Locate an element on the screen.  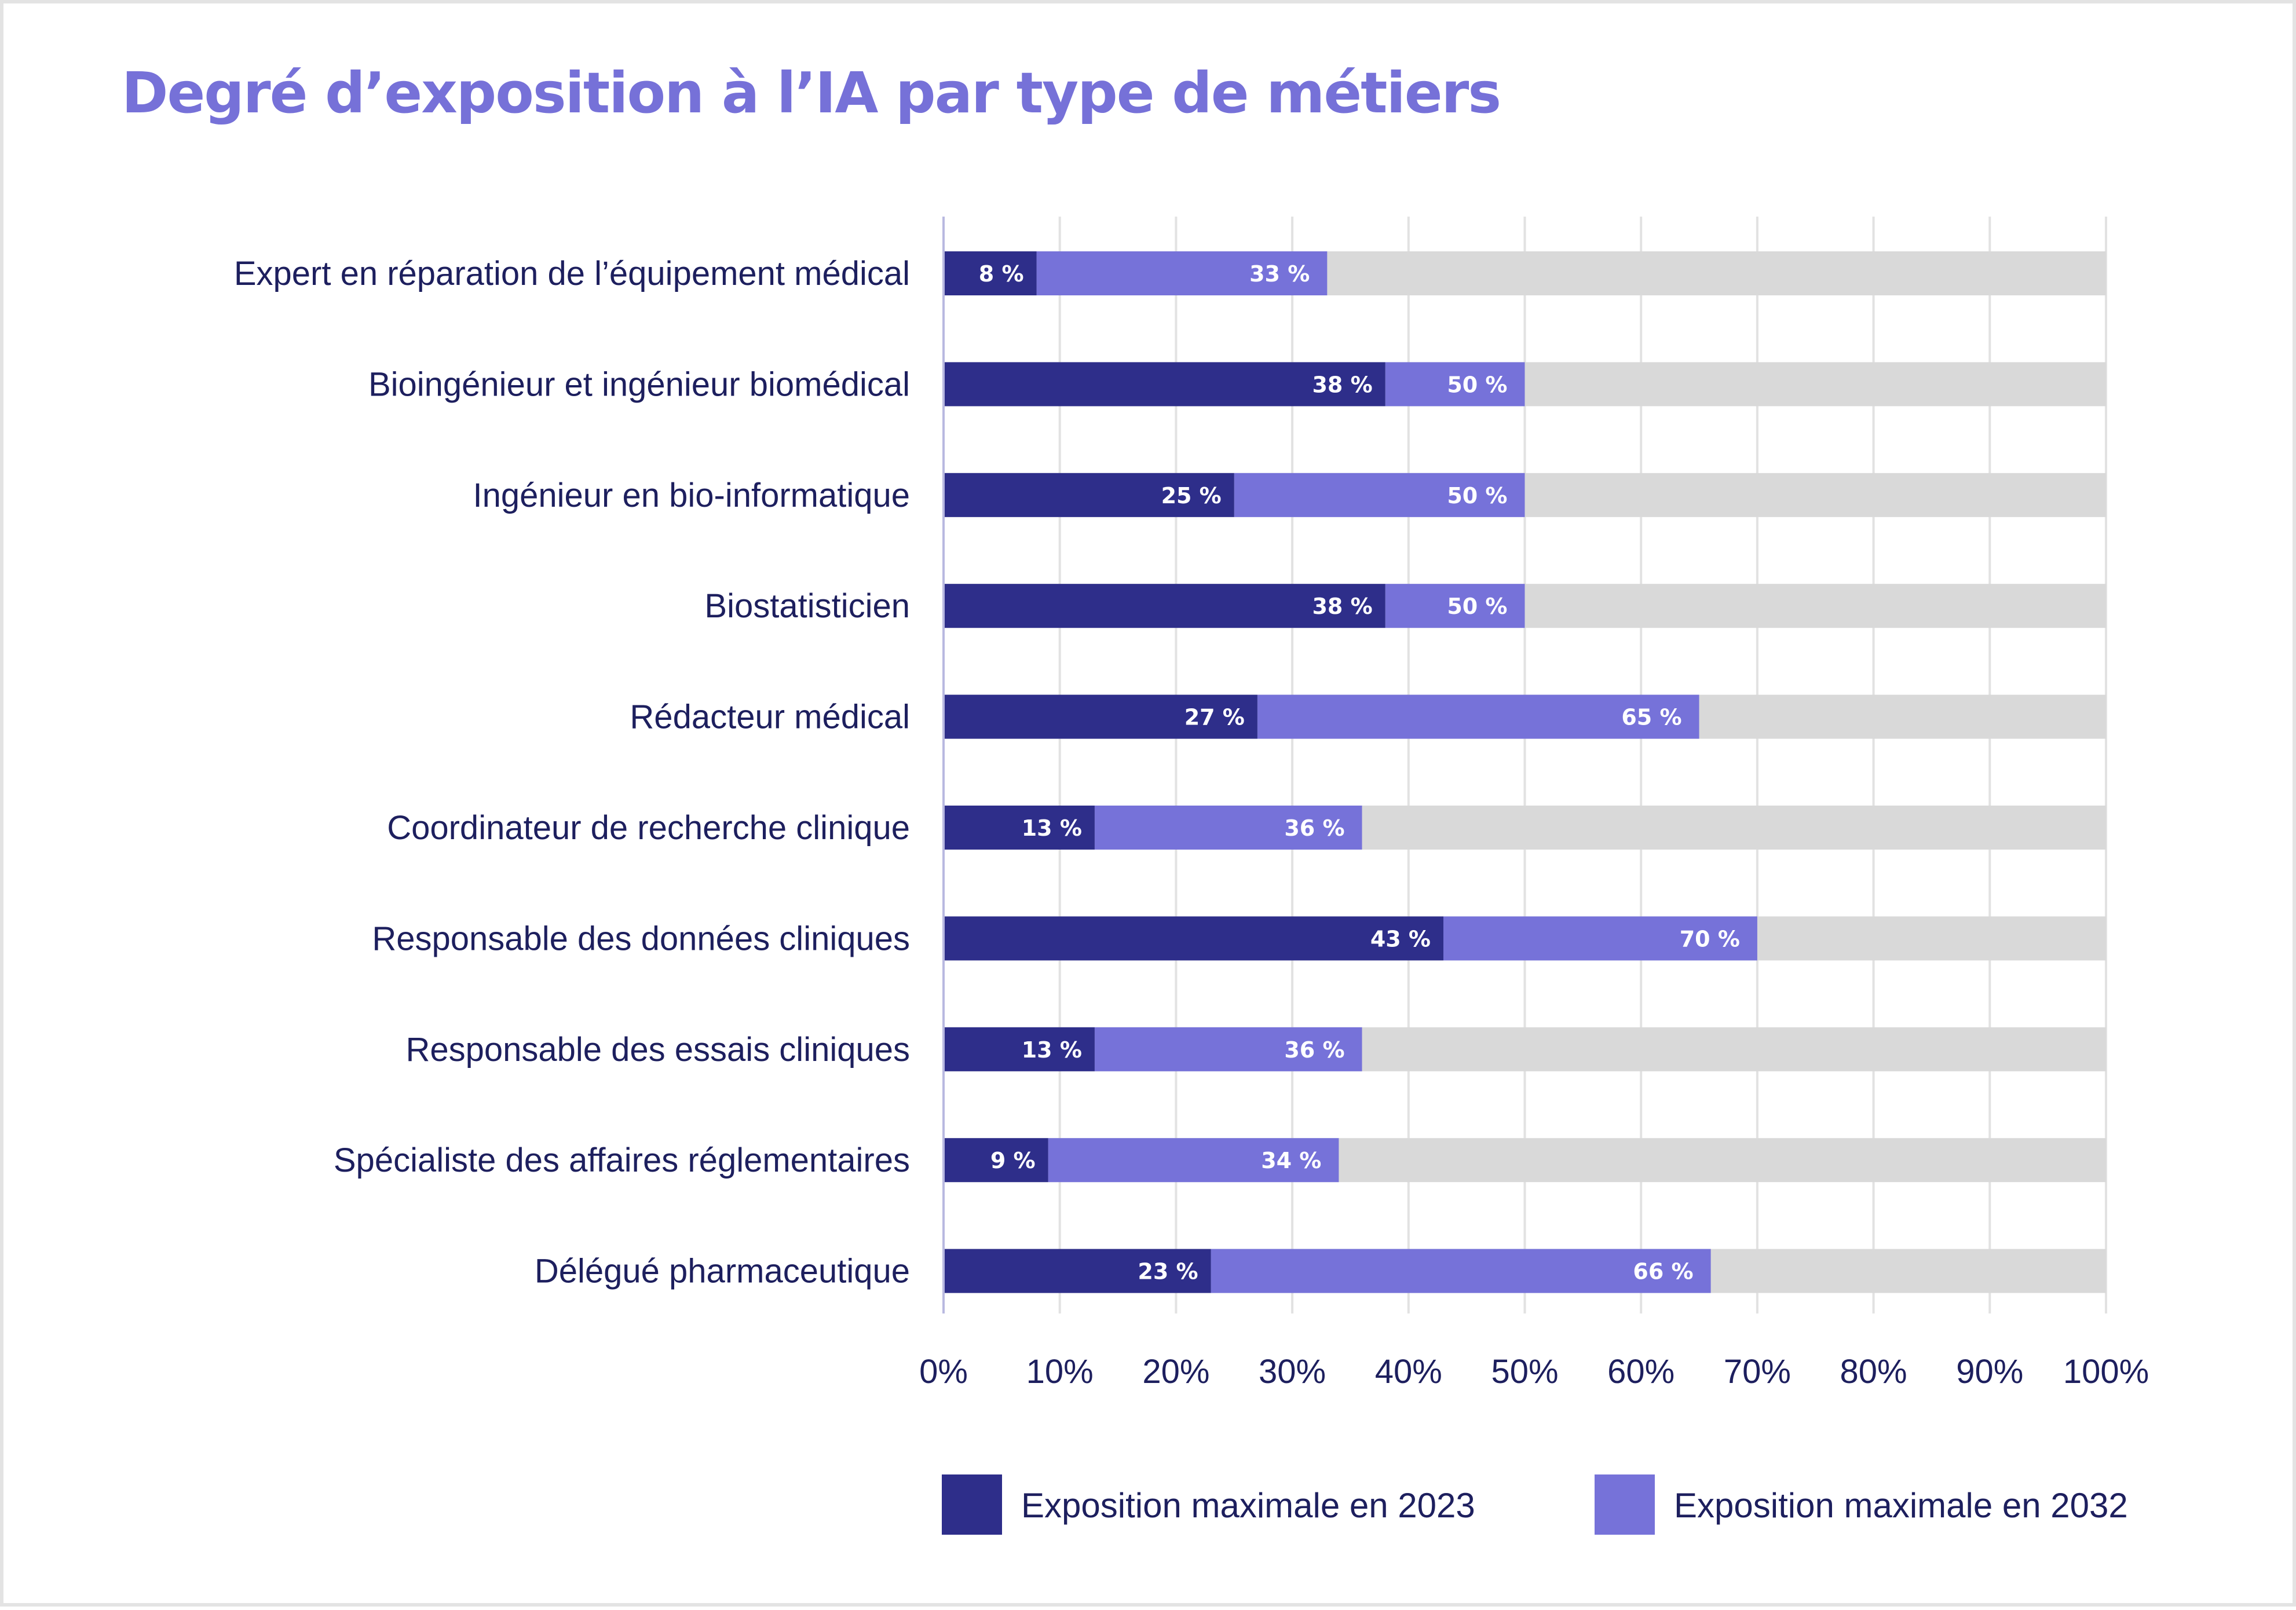
category-label-6: Responsable des données cliniques is located at coordinates (641, 938).